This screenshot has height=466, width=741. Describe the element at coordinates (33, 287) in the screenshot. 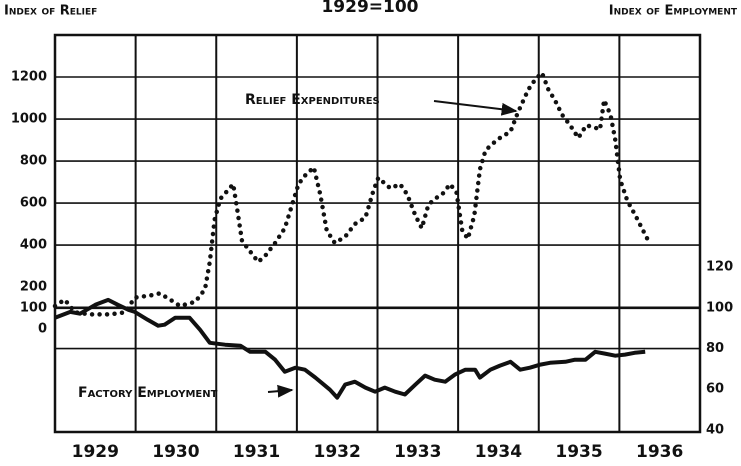

I see `y-tick-label: 200` at that location.